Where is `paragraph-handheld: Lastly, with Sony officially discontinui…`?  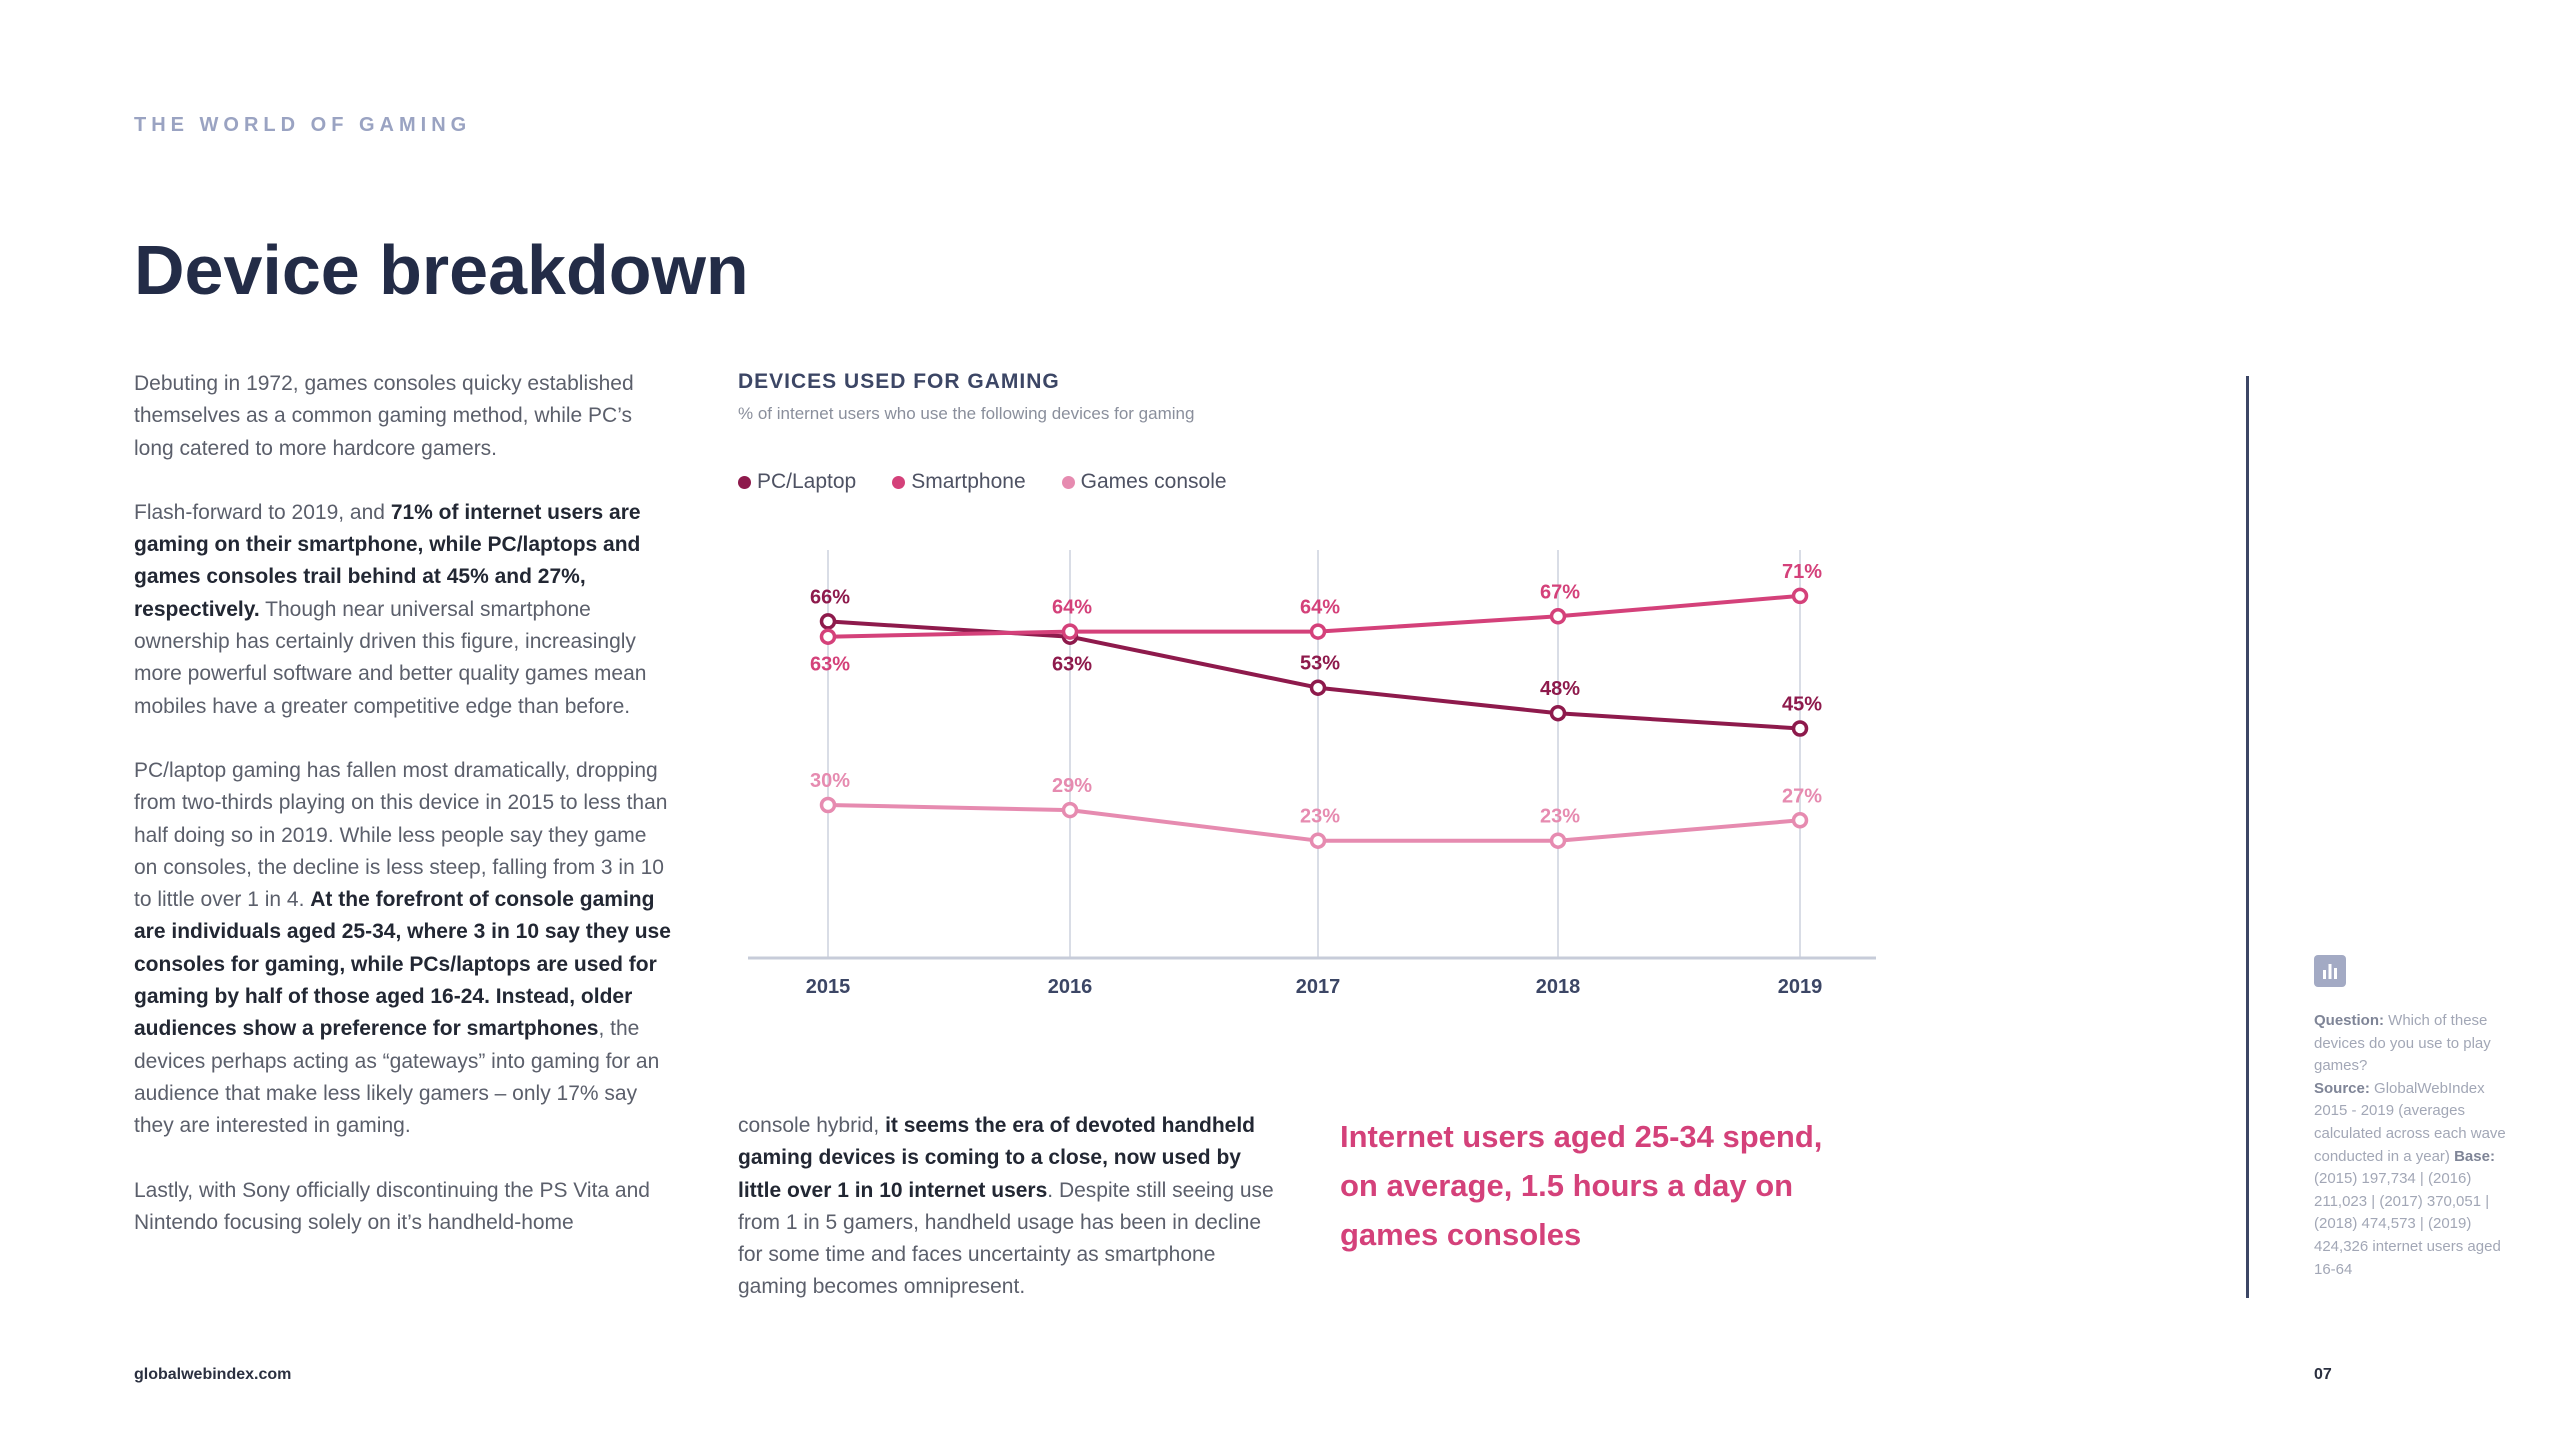 paragraph-handheld: Lastly, with Sony officially discontinui… is located at coordinates (392, 1206).